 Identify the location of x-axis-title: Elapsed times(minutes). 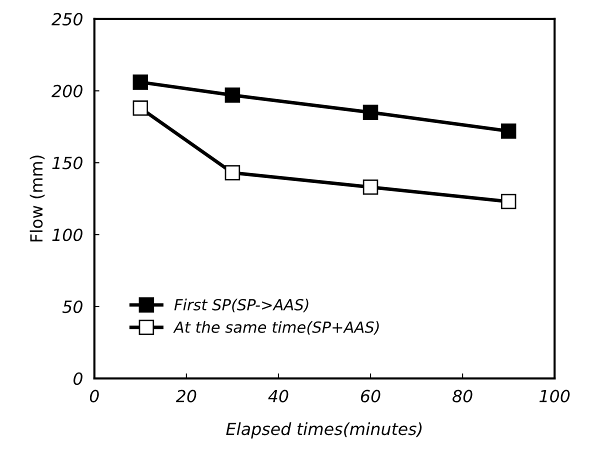
(324, 430).